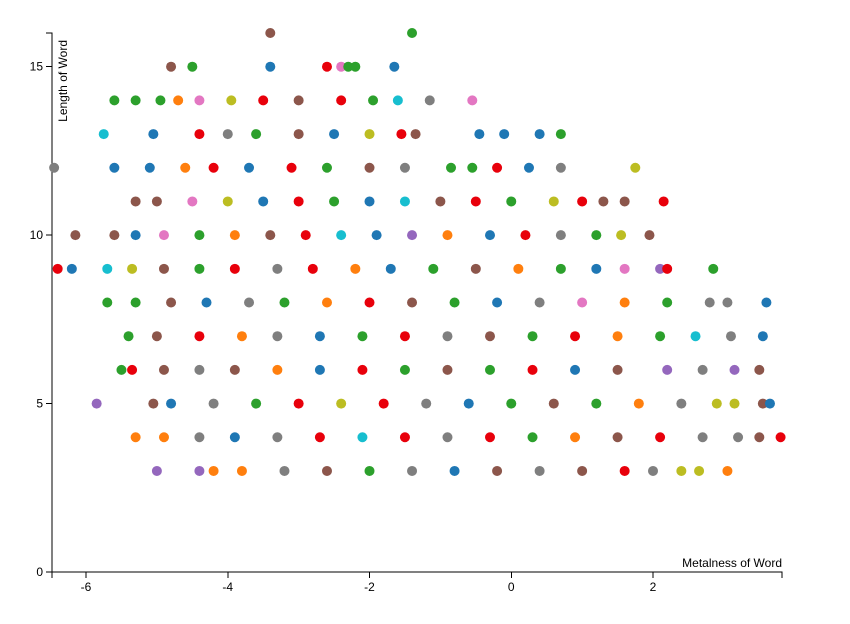  I want to click on y-tick-label: 15, so click(37, 67).